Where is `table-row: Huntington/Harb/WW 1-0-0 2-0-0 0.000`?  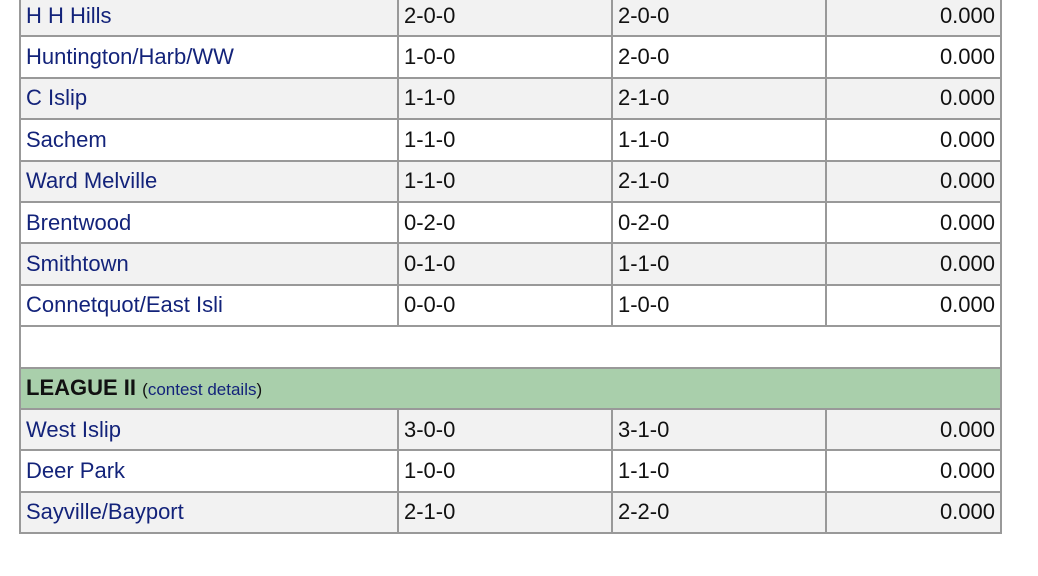 table-row: Huntington/Harb/WW 1-0-0 2-0-0 0.000 is located at coordinates (510, 57).